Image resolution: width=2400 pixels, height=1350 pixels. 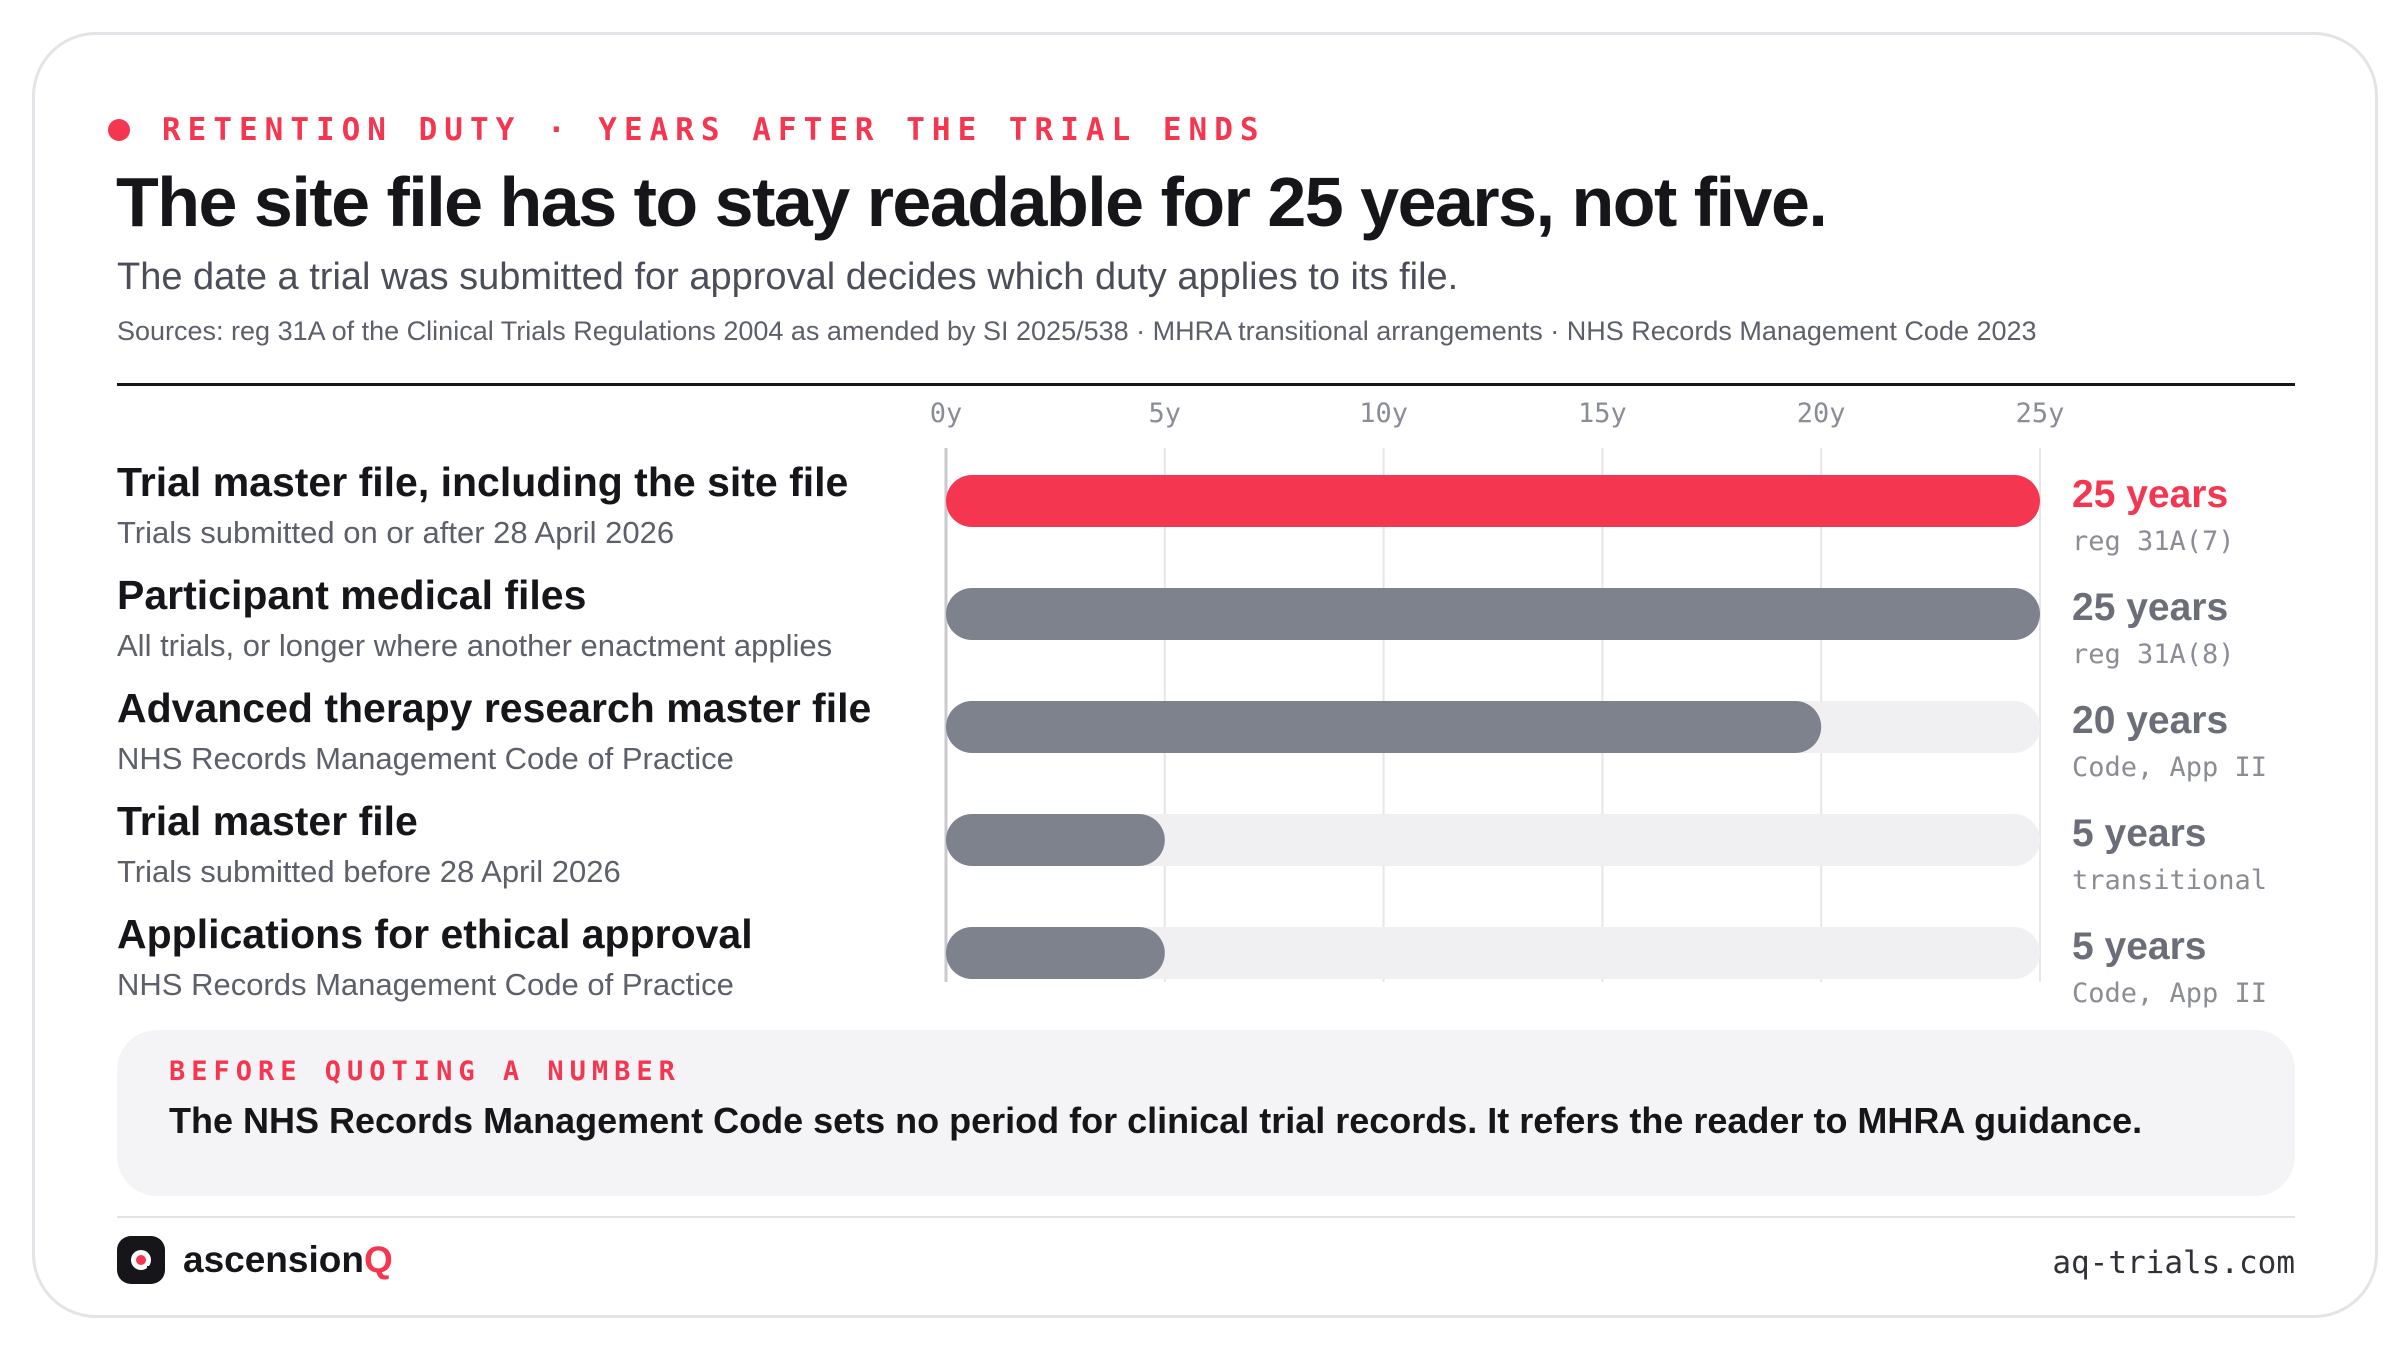 What do you see at coordinates (2170, 880) in the screenshot?
I see `reference-label: transitional` at bounding box center [2170, 880].